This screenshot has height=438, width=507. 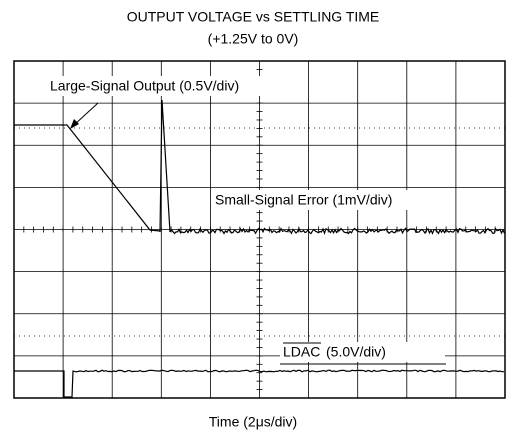 What do you see at coordinates (253, 17) in the screenshot?
I see `chart-title: OUTPUT VOLTAGE vs SETTLING TIME` at bounding box center [253, 17].